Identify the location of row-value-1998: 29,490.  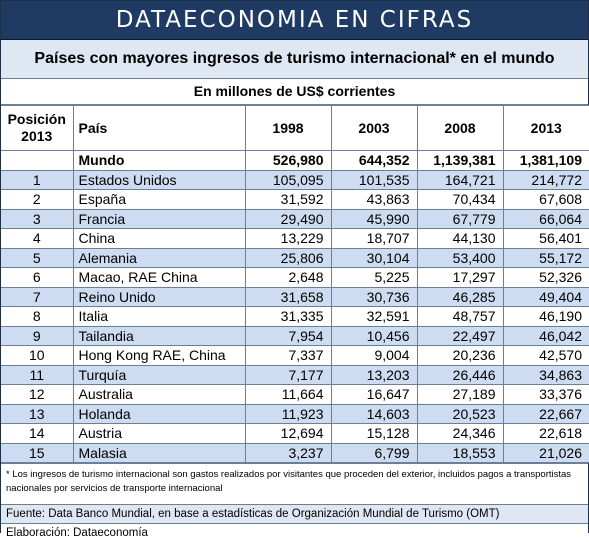
(288, 218).